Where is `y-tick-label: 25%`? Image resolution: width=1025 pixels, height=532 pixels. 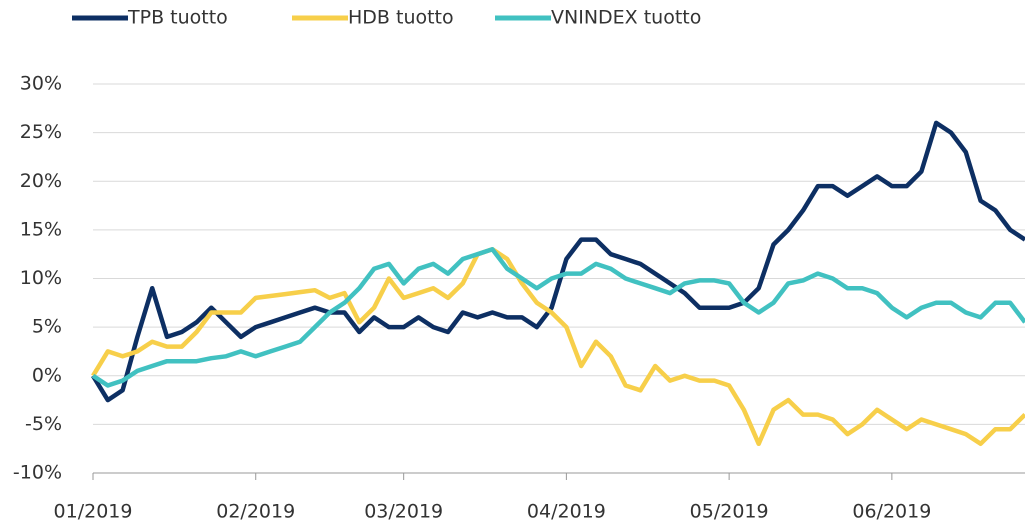 y-tick-label: 25% is located at coordinates (41, 132).